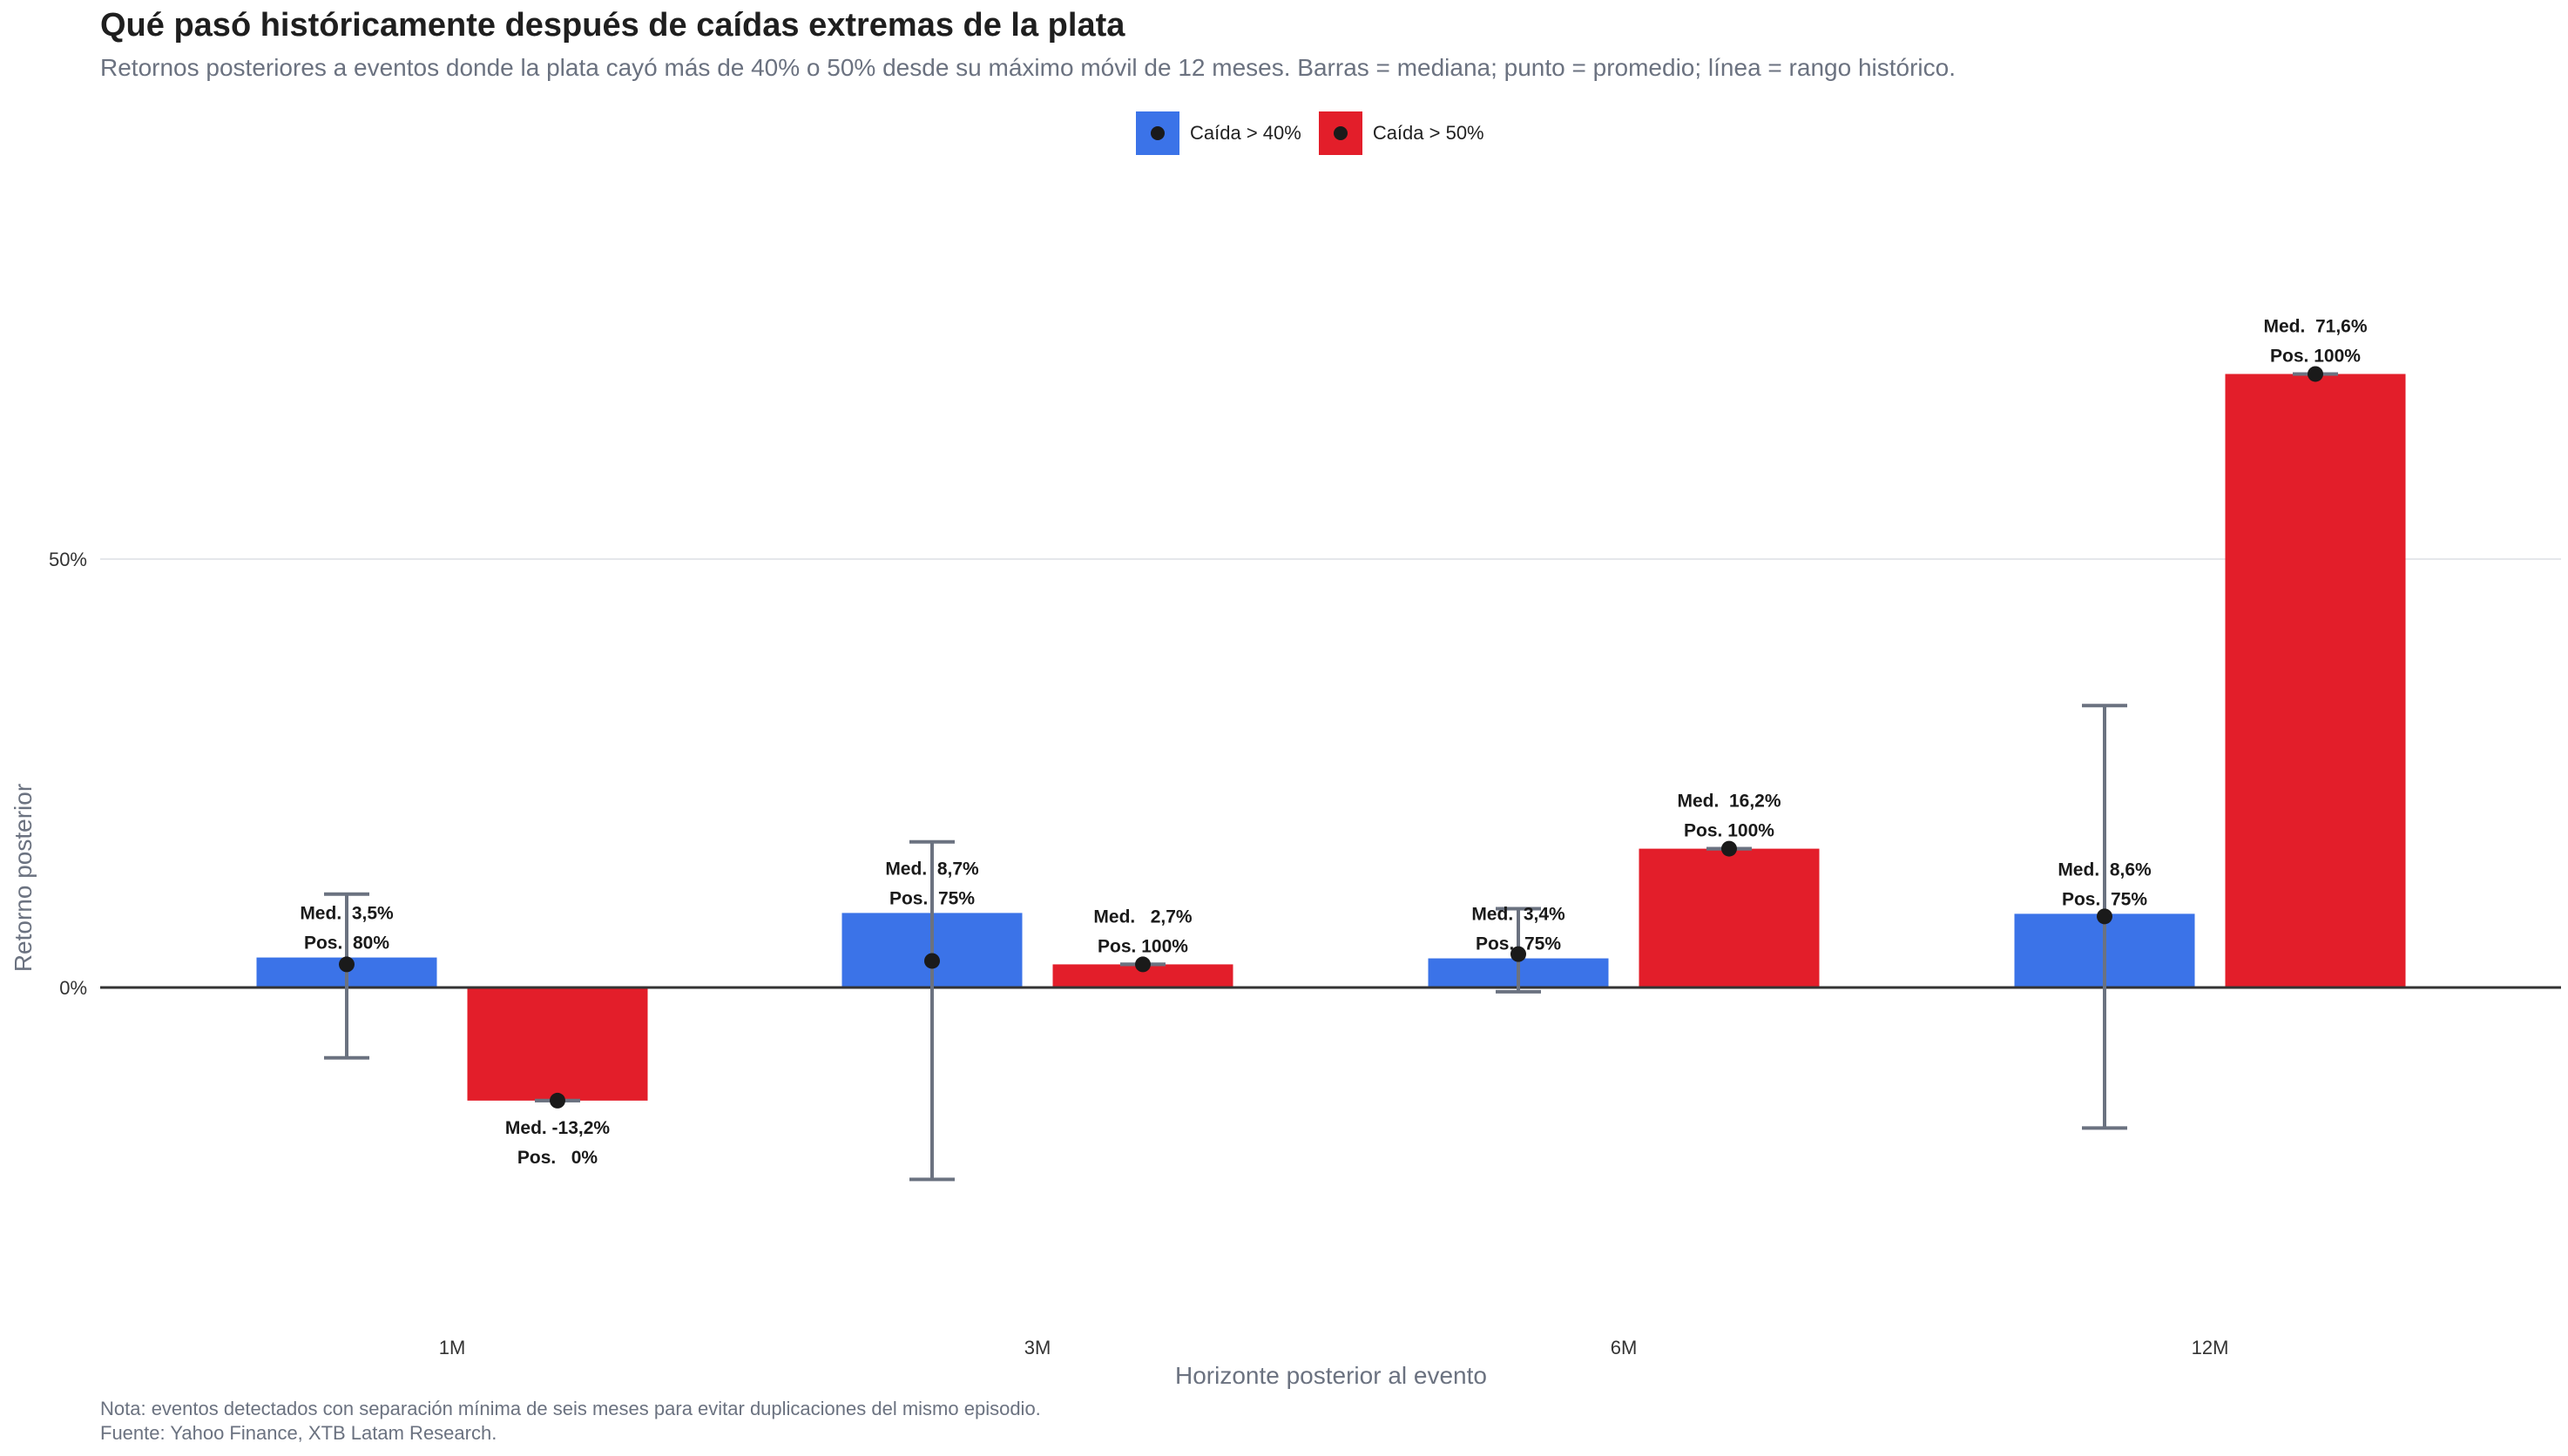 Image resolution: width=2568 pixels, height=1456 pixels. Describe the element at coordinates (1246, 133) in the screenshot. I see `legend-label-drop40: Caída > 40%` at that location.